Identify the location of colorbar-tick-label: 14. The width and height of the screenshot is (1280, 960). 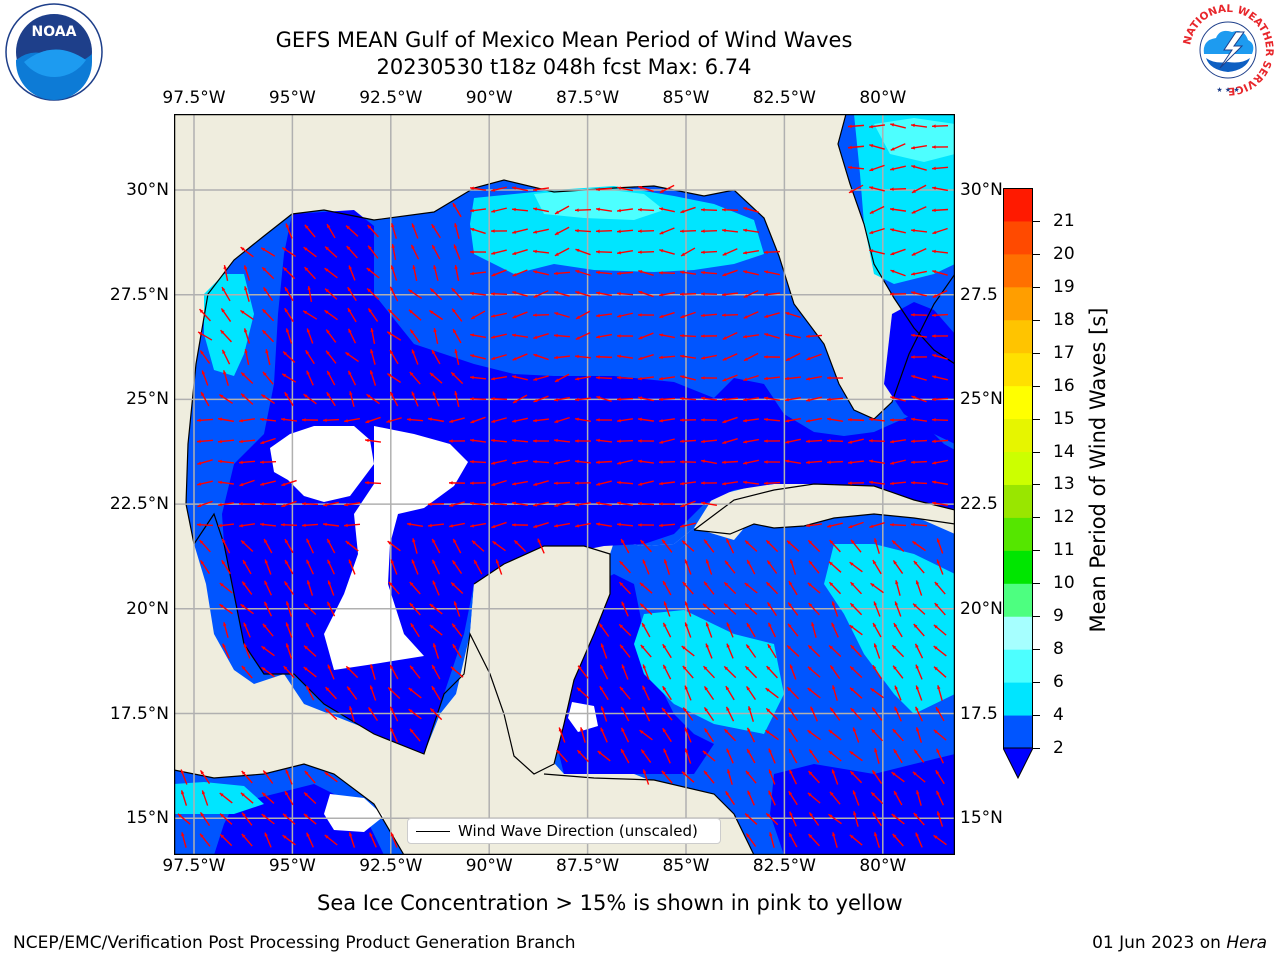
(1064, 451).